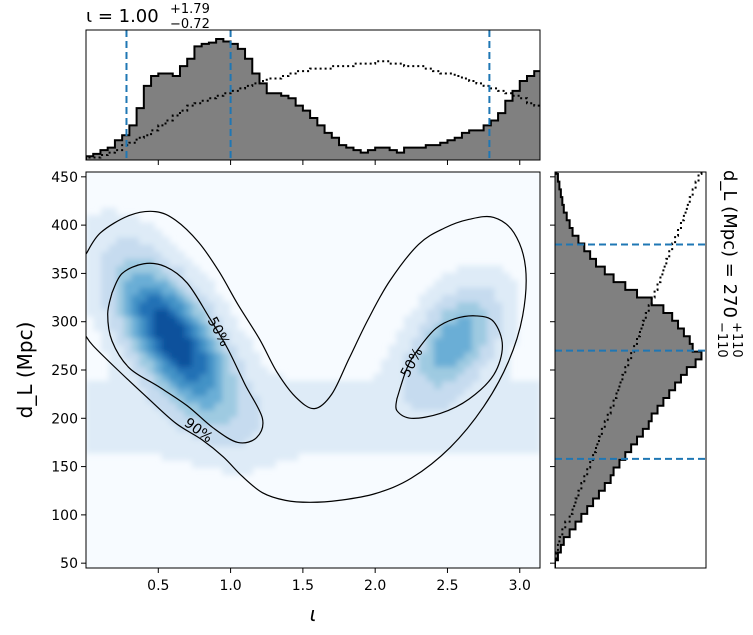 The height and width of the screenshot is (635, 753). I want to click on y-axis-ticks: 50 100 150 200 250 300 350 400 450, so click(68, 371).